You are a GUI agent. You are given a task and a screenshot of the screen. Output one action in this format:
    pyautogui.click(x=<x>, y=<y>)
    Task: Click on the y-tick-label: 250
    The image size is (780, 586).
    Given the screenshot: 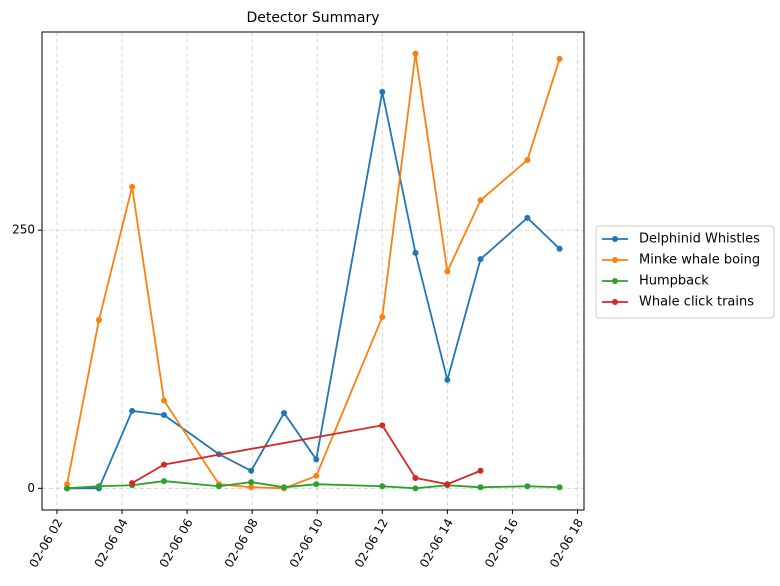 What is the action you would take?
    pyautogui.click(x=23, y=230)
    